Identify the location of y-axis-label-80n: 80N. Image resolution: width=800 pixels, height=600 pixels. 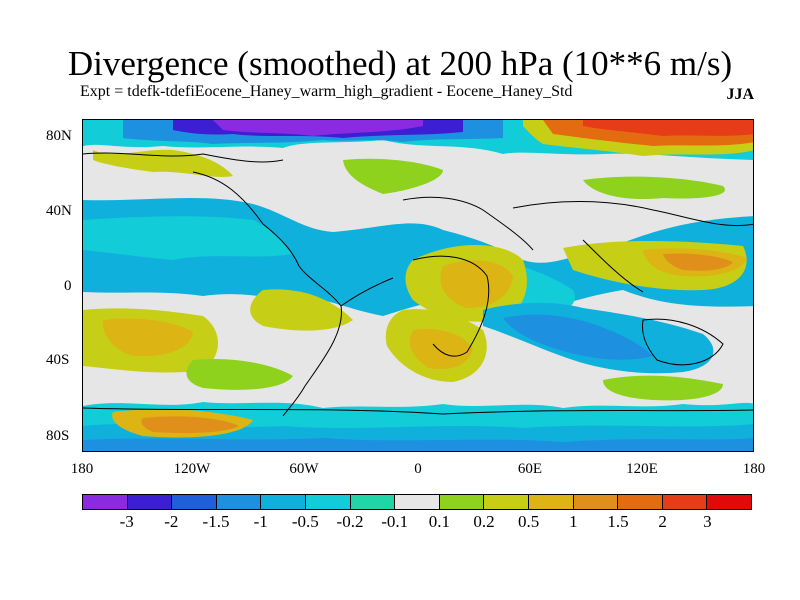
(59, 136).